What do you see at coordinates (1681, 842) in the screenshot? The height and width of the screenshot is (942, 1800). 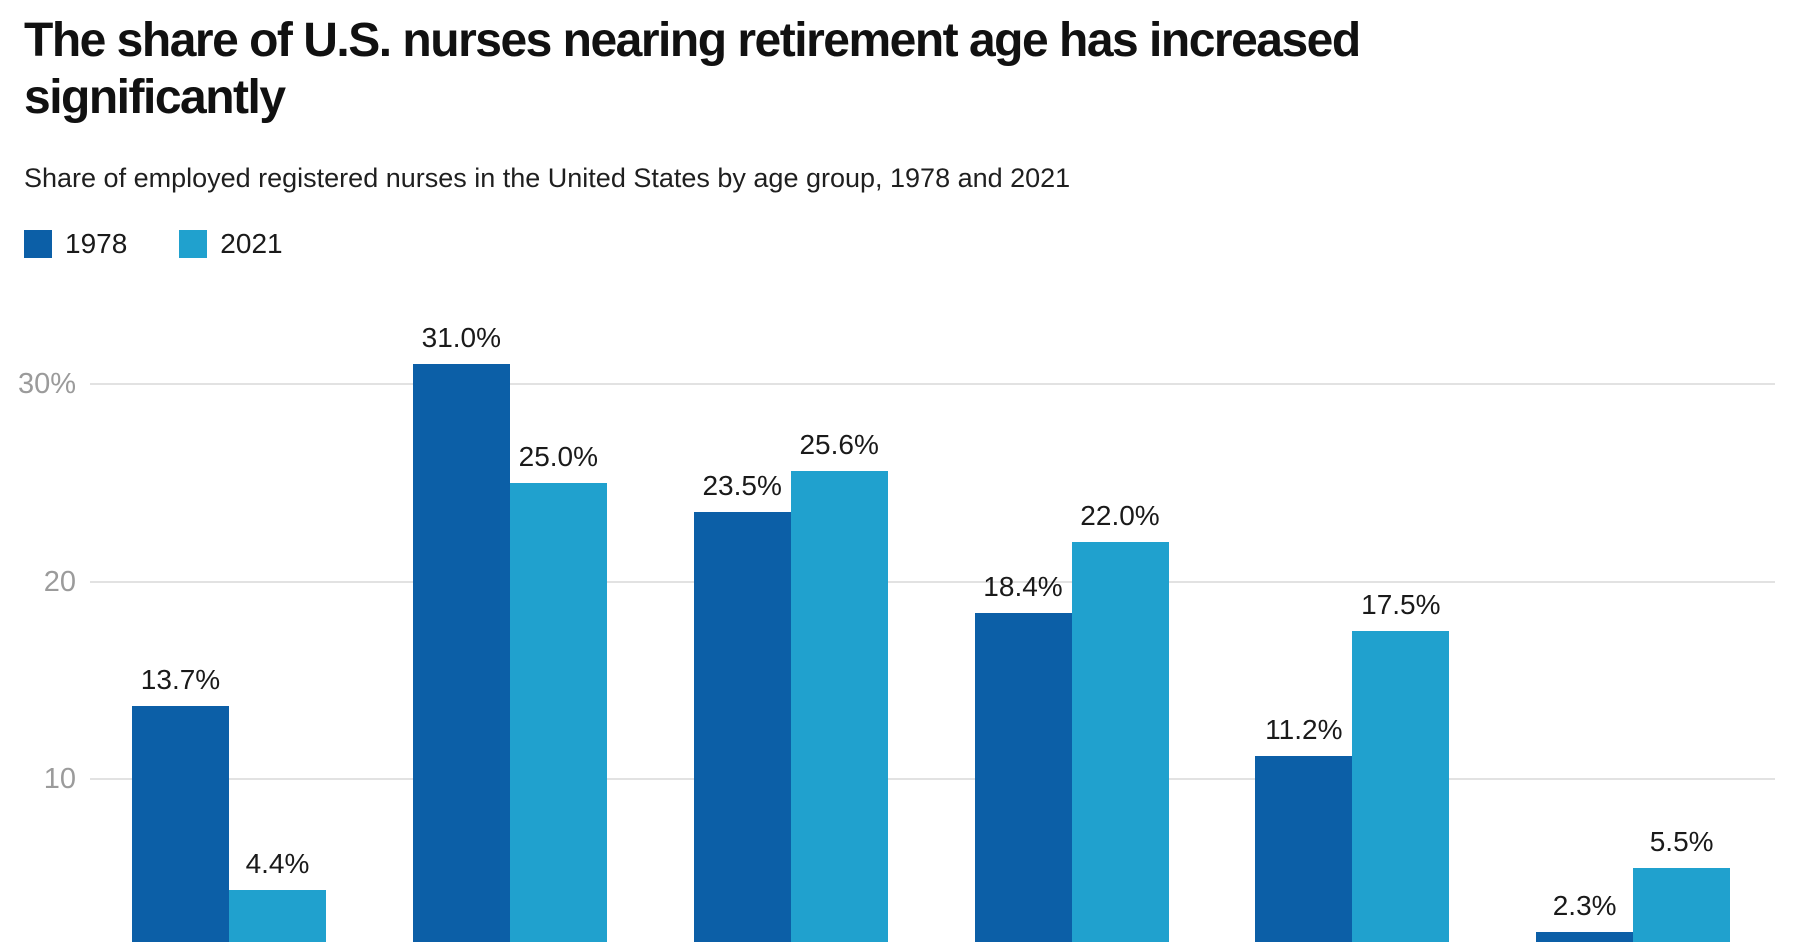 I see `bar-value-label: 5.5%` at bounding box center [1681, 842].